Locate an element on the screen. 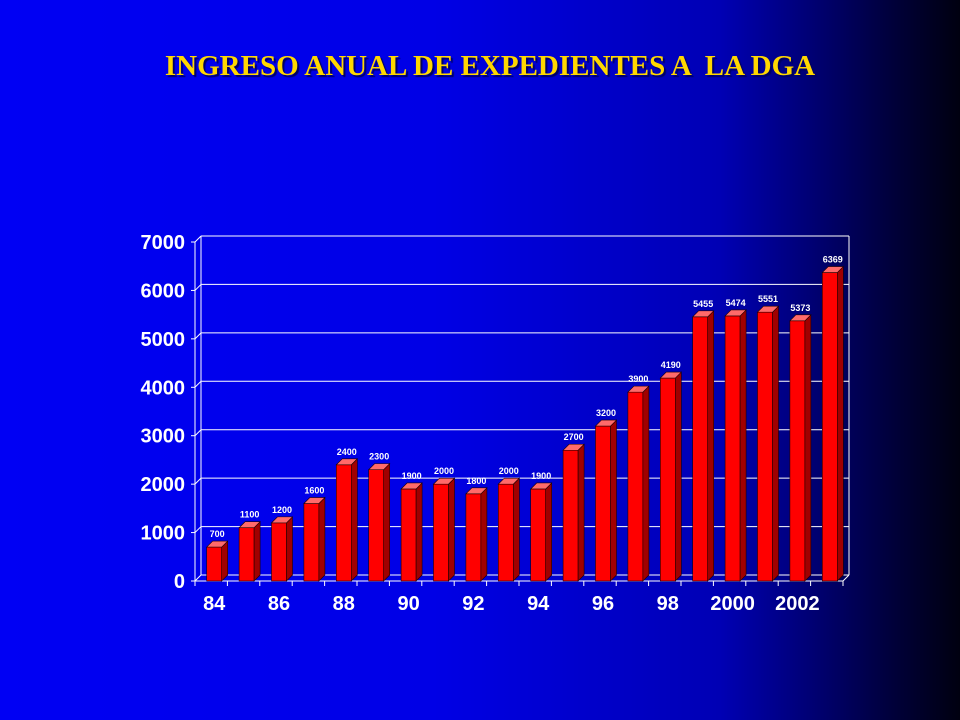 The image size is (960, 720). y-tick-label: 1000 is located at coordinates (163, 534).